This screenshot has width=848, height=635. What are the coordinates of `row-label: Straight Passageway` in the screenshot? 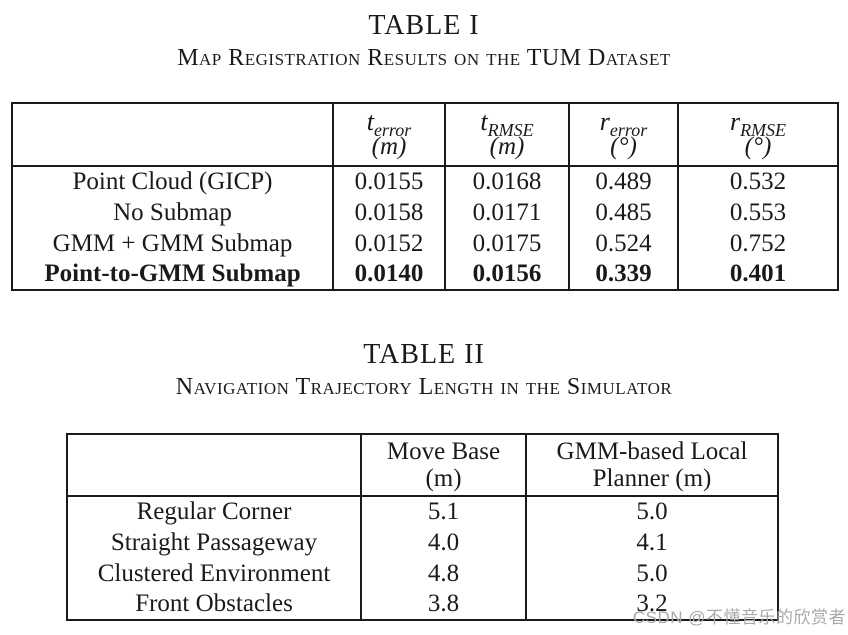 It's located at (214, 542).